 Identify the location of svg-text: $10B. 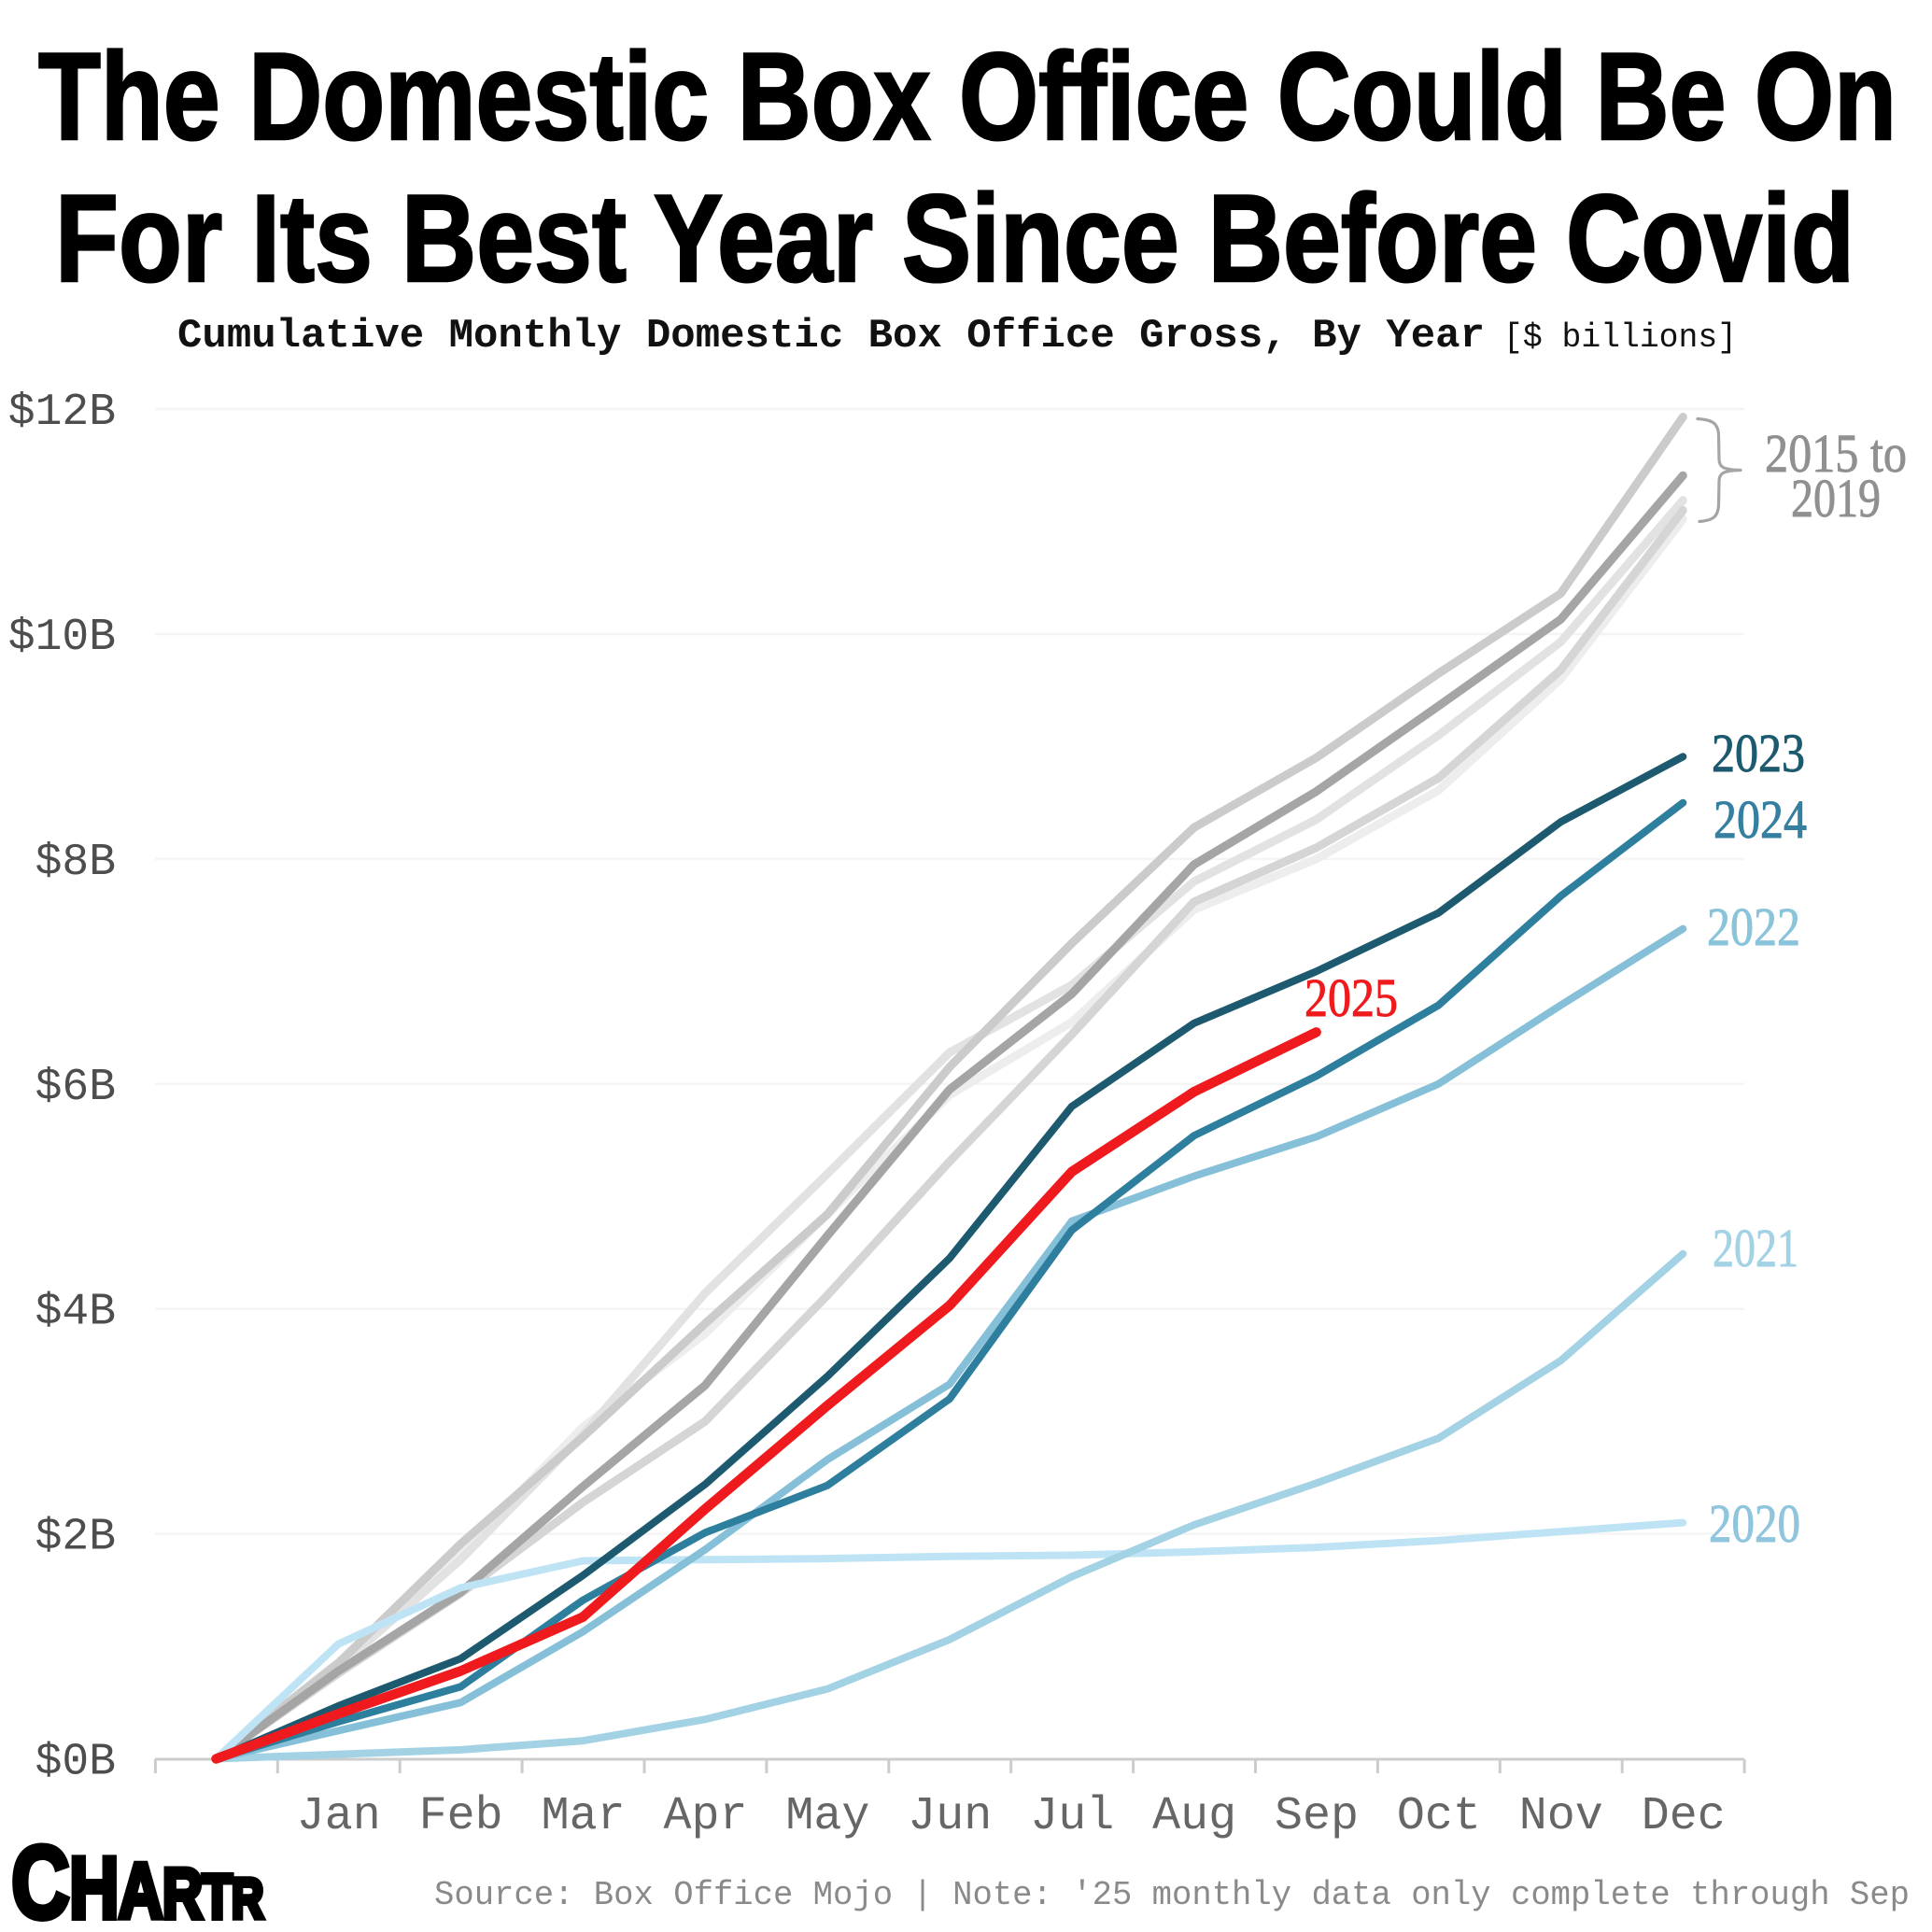
(62, 638).